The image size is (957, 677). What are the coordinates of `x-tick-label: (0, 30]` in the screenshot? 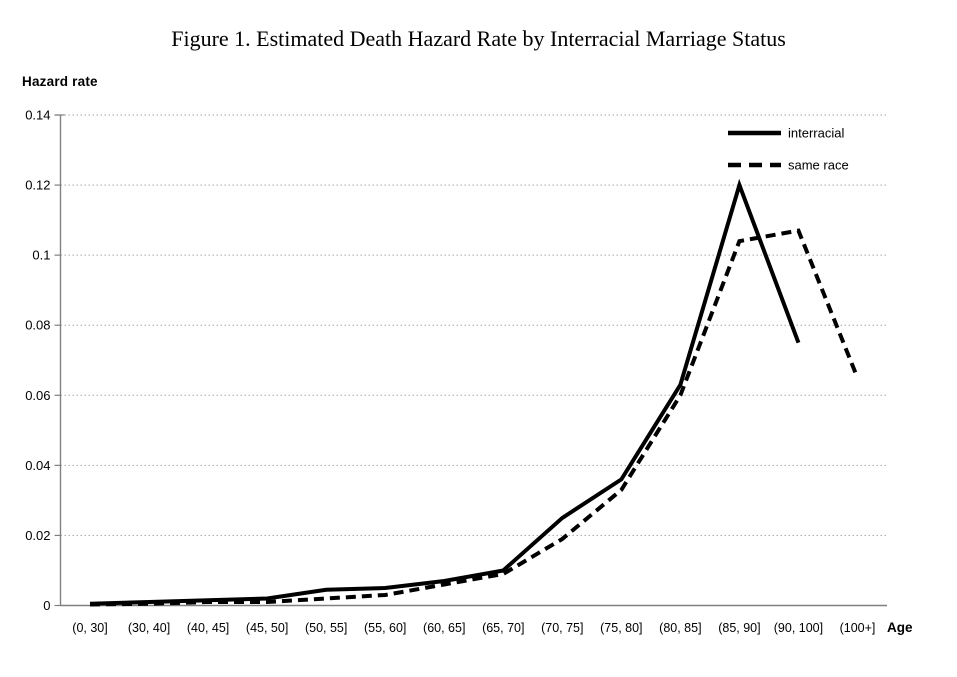 It's located at (89, 628).